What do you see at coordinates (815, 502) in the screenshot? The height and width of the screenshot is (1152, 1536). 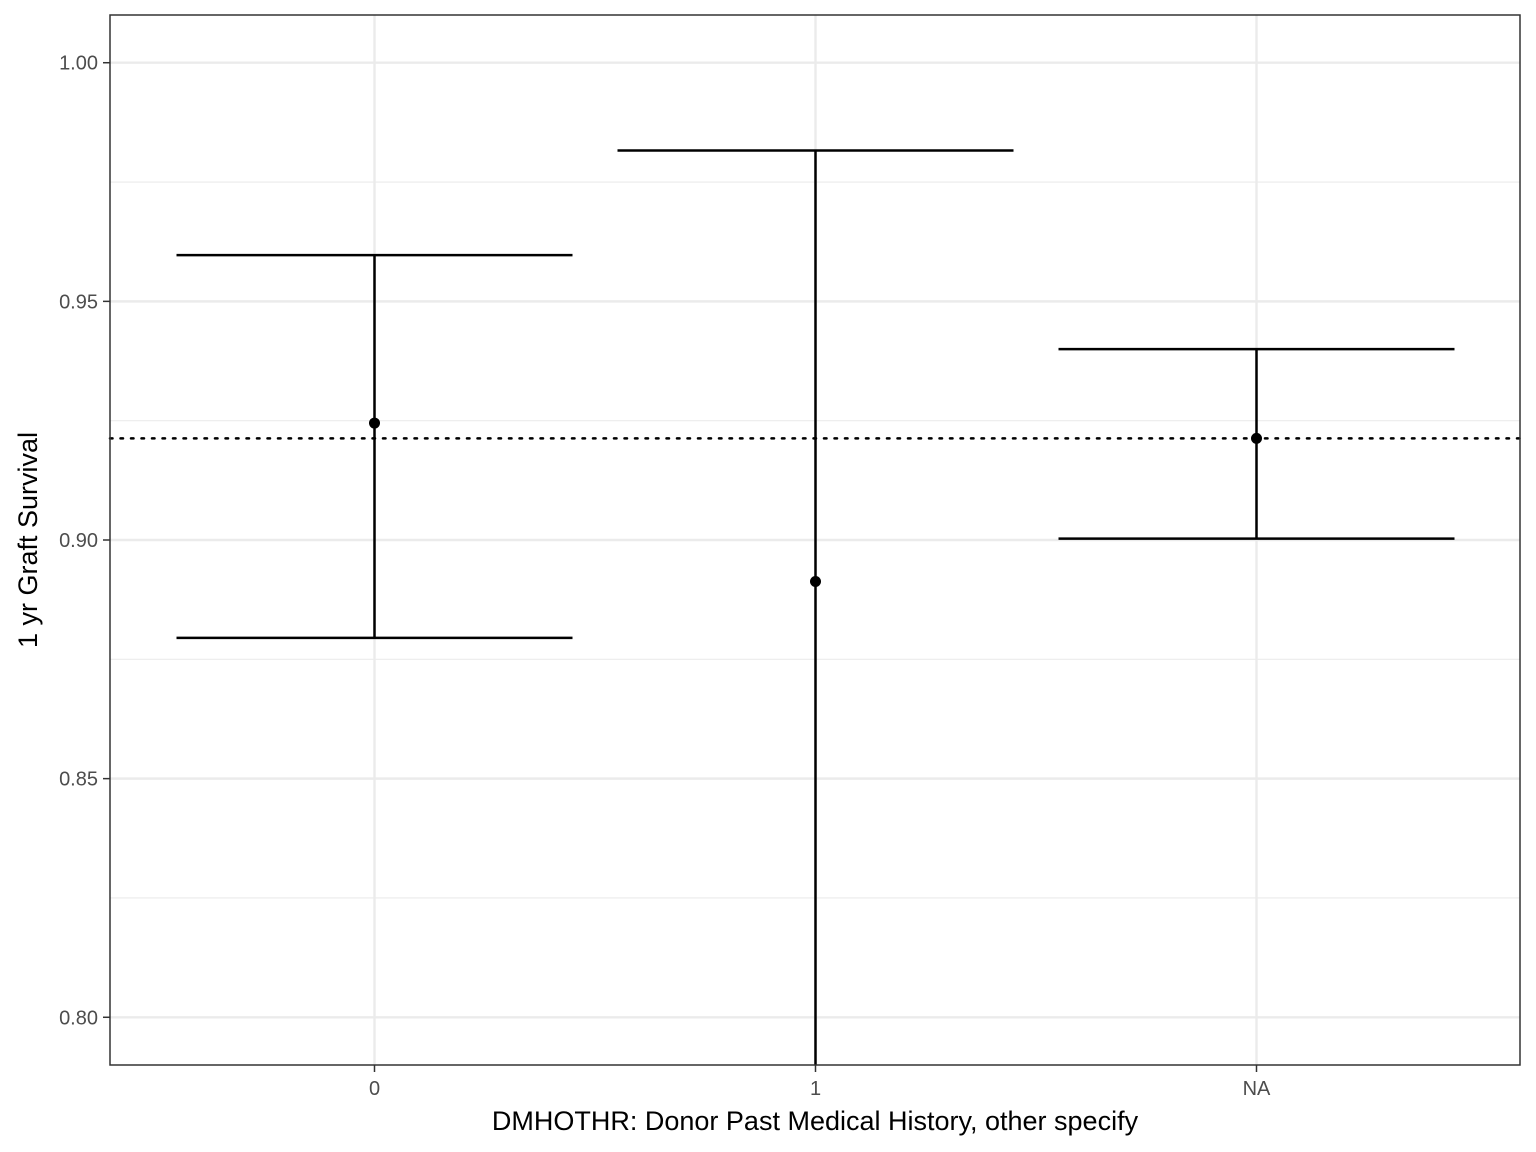 I see `estimate-points` at bounding box center [815, 502].